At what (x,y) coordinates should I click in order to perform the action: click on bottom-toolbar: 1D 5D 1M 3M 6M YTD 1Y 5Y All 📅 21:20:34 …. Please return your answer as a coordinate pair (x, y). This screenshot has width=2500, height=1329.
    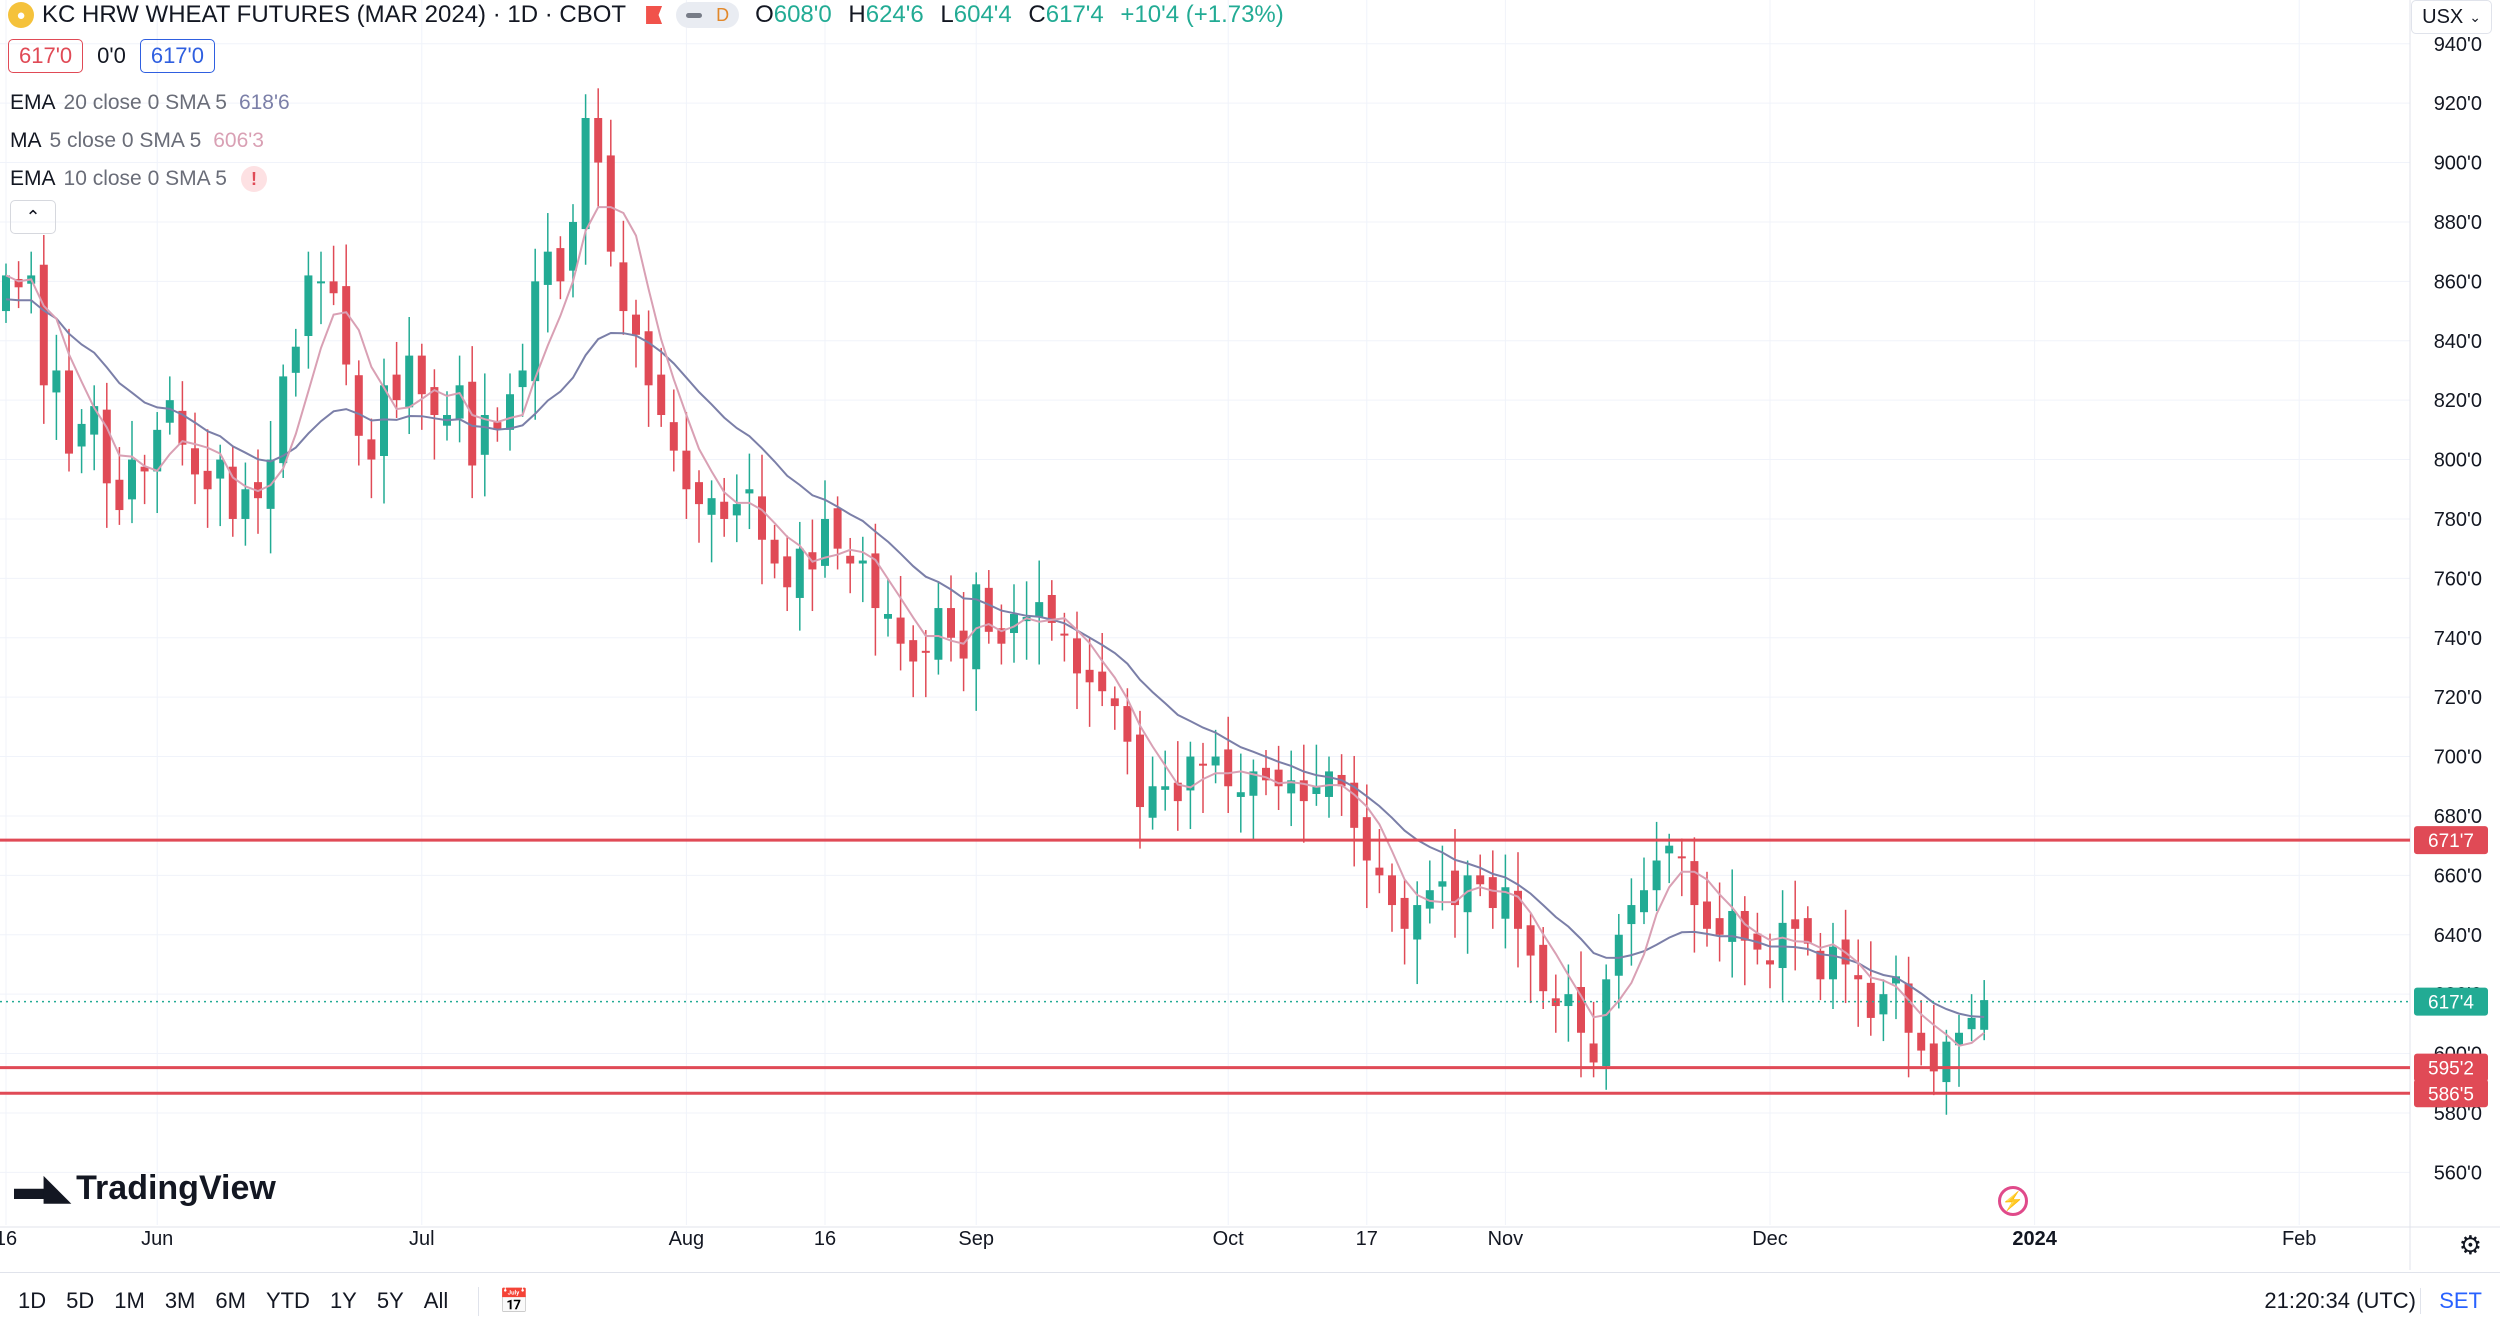
    Looking at the image, I should click on (1250, 1300).